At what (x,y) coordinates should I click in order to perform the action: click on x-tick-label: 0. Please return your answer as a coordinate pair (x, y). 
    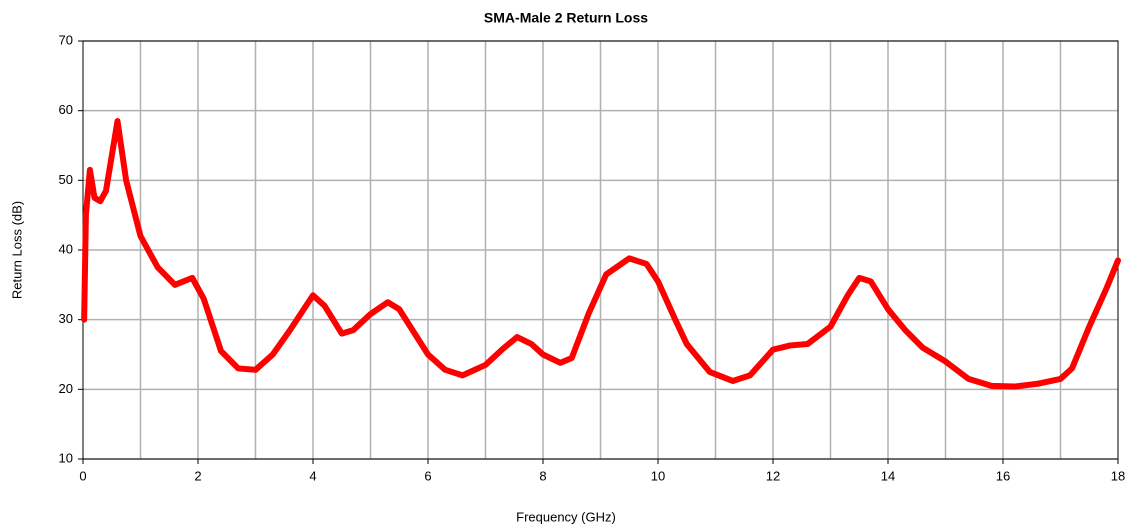
    Looking at the image, I should click on (82, 475).